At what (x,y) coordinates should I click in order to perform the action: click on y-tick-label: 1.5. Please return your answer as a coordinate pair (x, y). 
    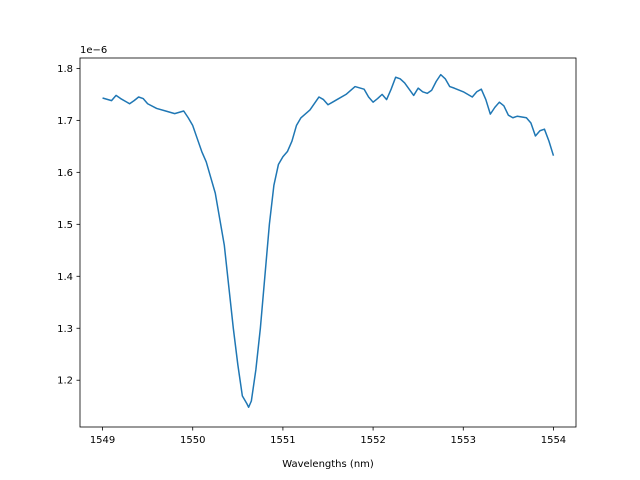
    Looking at the image, I should click on (65, 225).